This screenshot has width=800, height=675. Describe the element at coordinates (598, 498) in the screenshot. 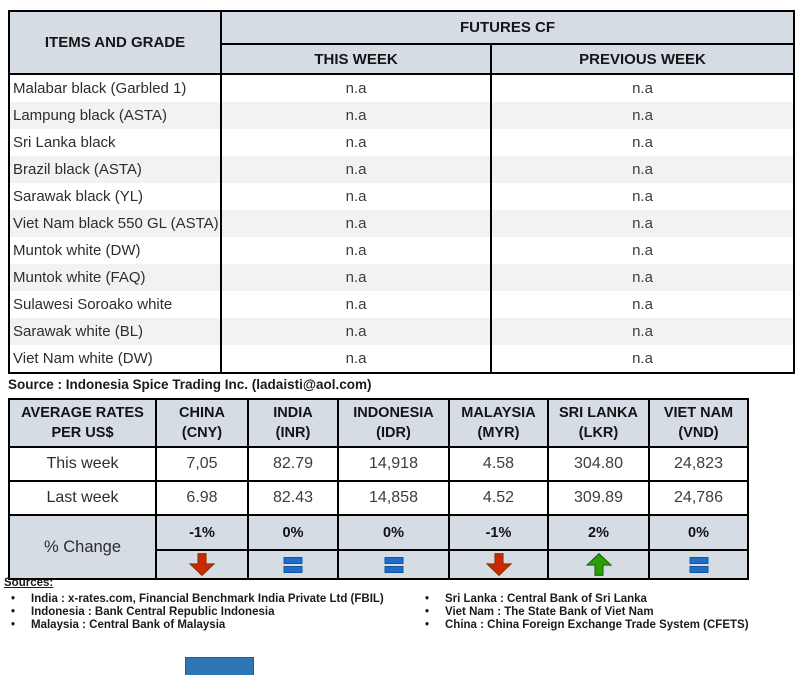

I see `rate-cell: 309.89` at that location.